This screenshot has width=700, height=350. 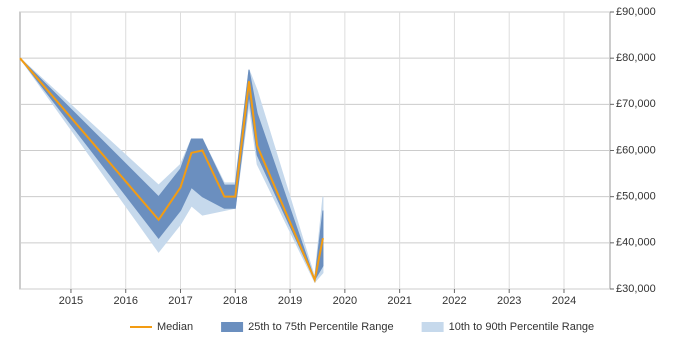 I want to click on x-tick-label: 2023, so click(x=509, y=301).